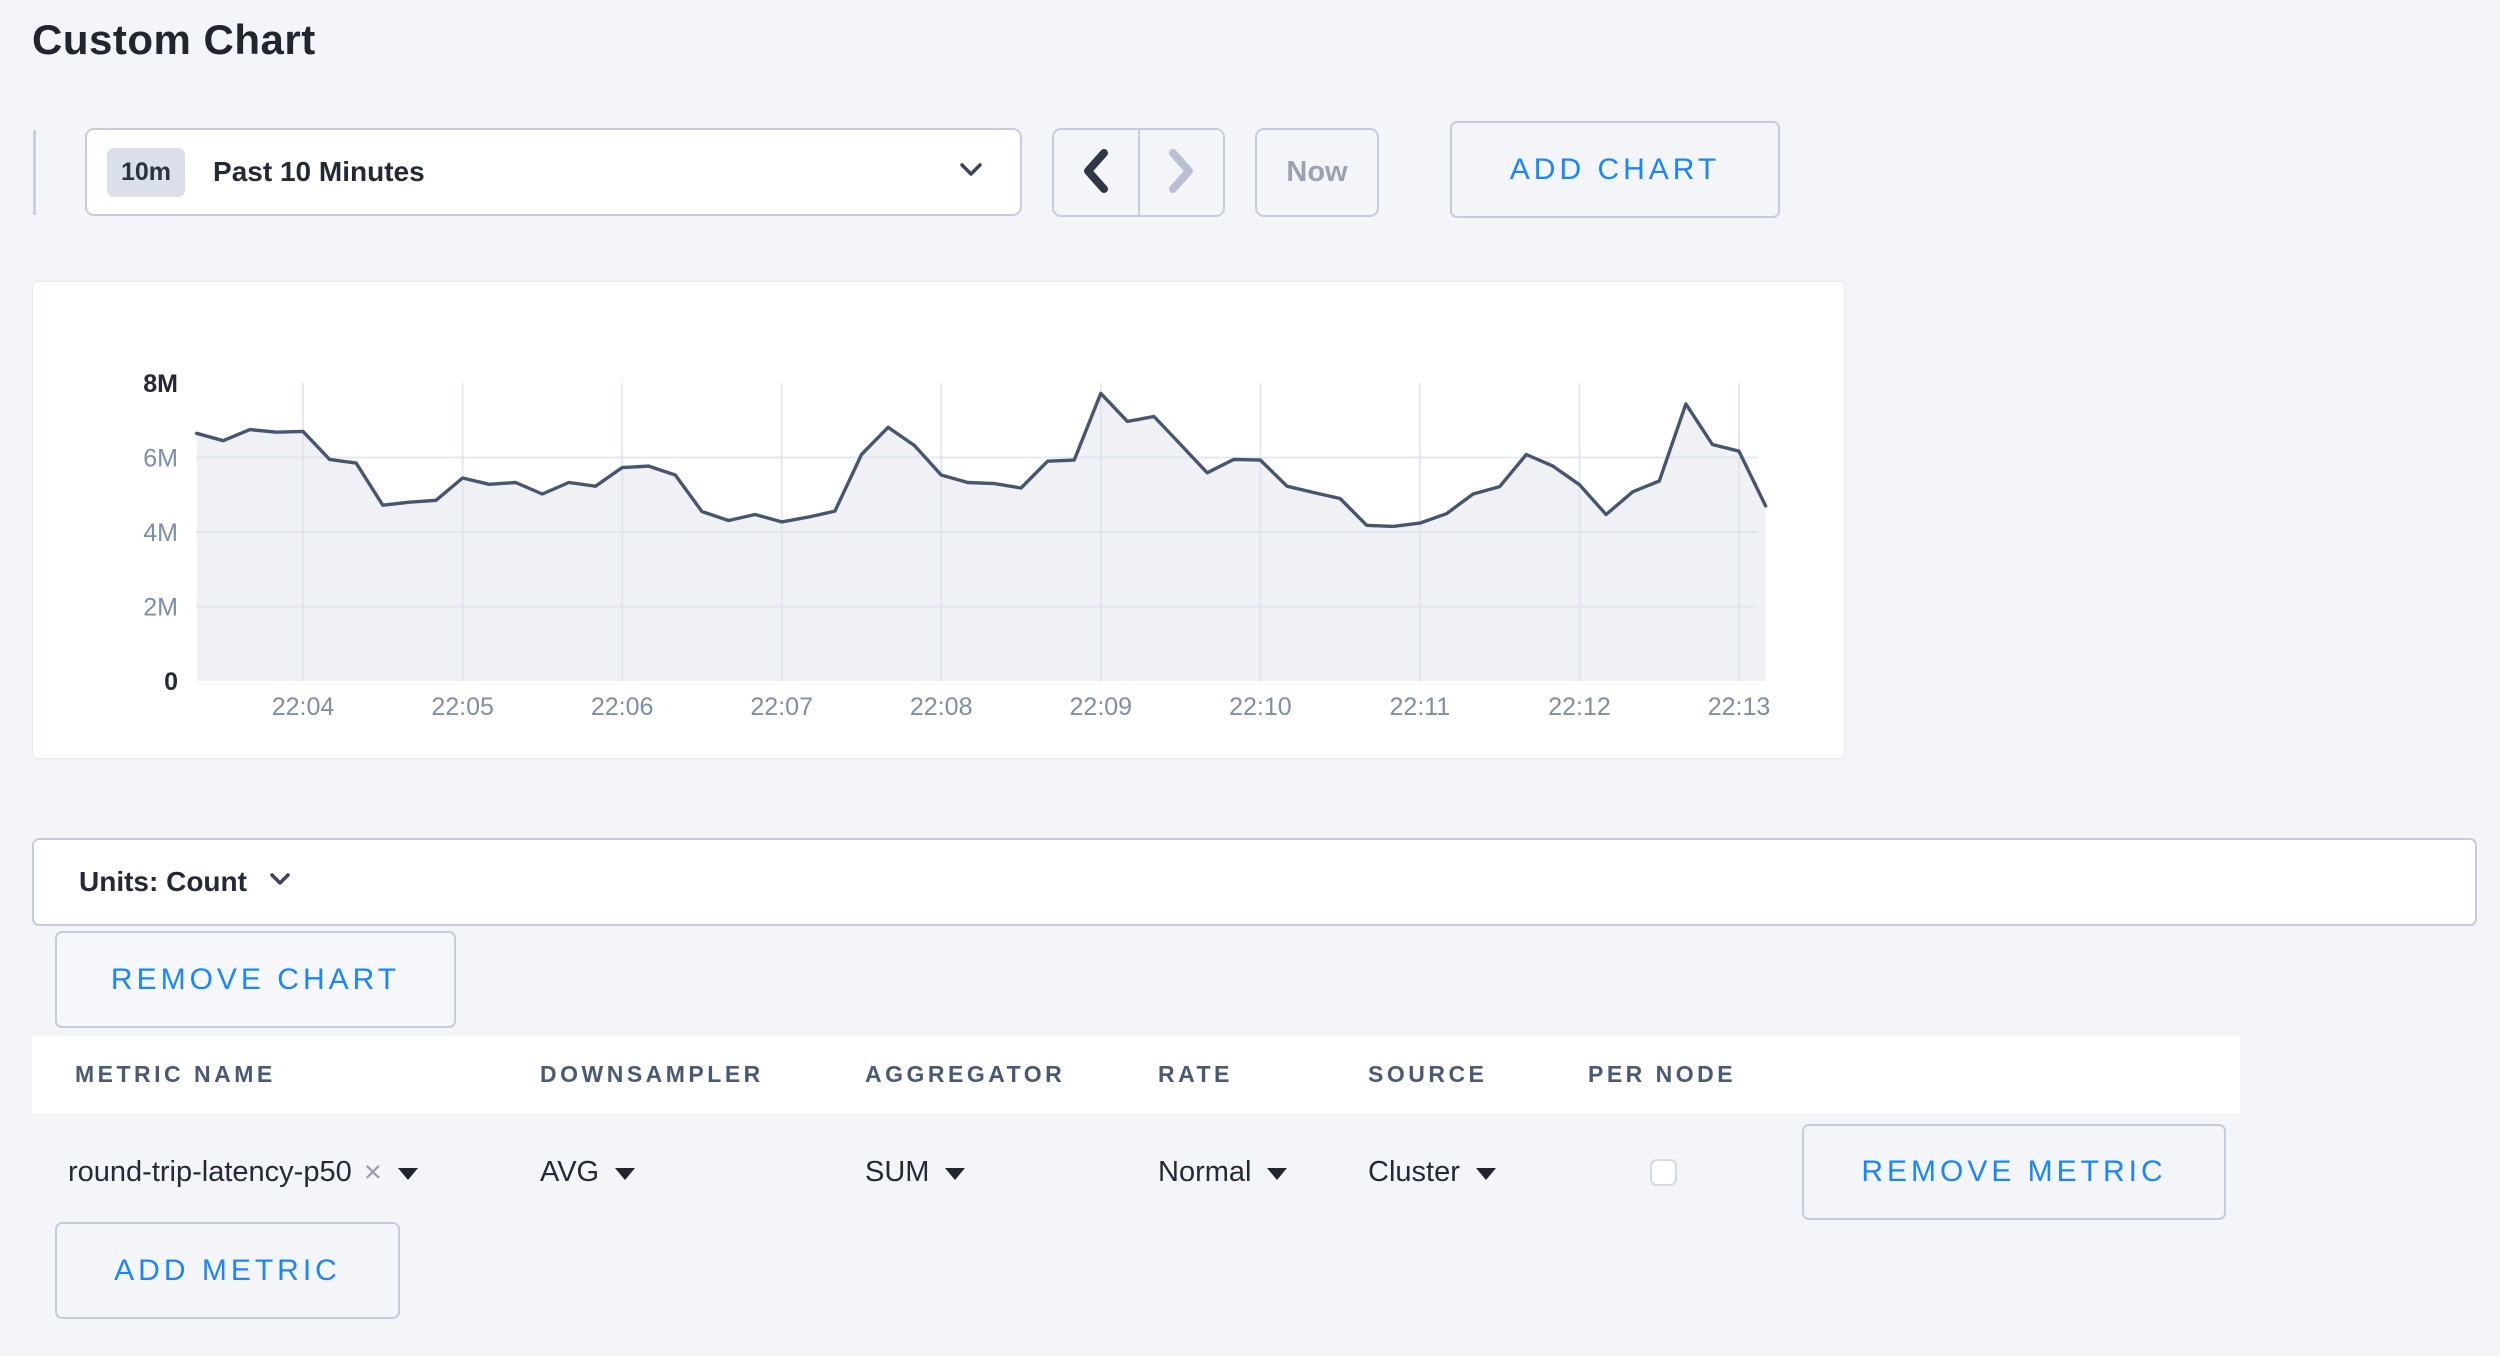 The image size is (2500, 1356). I want to click on svg-text: 22:09, so click(1101, 707).